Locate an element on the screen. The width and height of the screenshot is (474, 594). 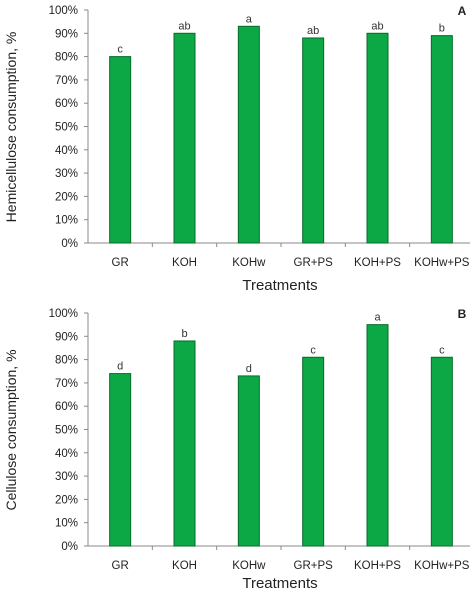
panel-label-a: A is located at coordinates (462, 11).